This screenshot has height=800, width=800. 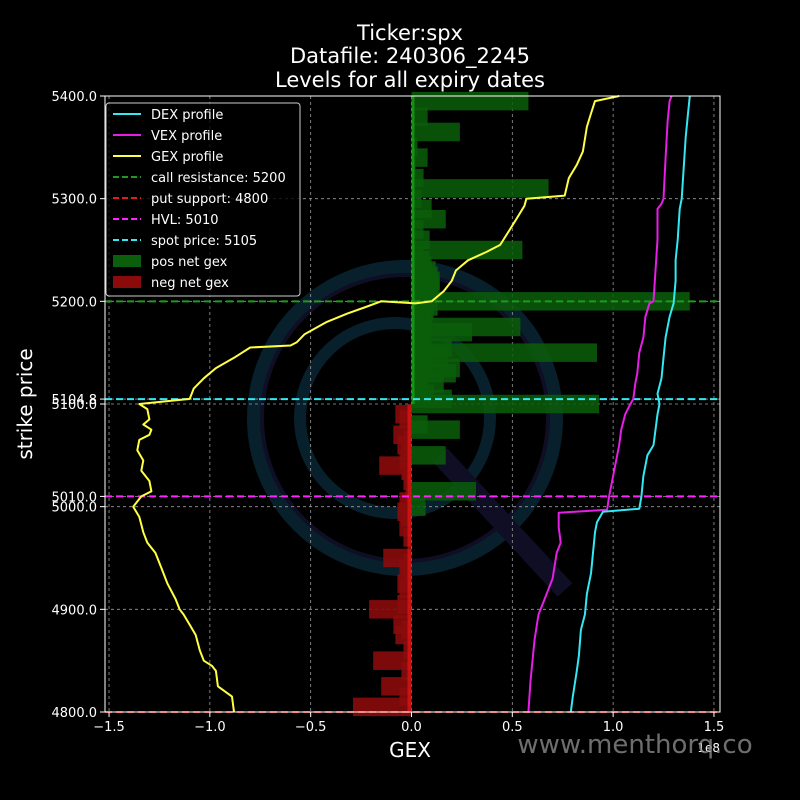 I want to click on x-tick-label-0: −1.5, so click(x=109, y=727).